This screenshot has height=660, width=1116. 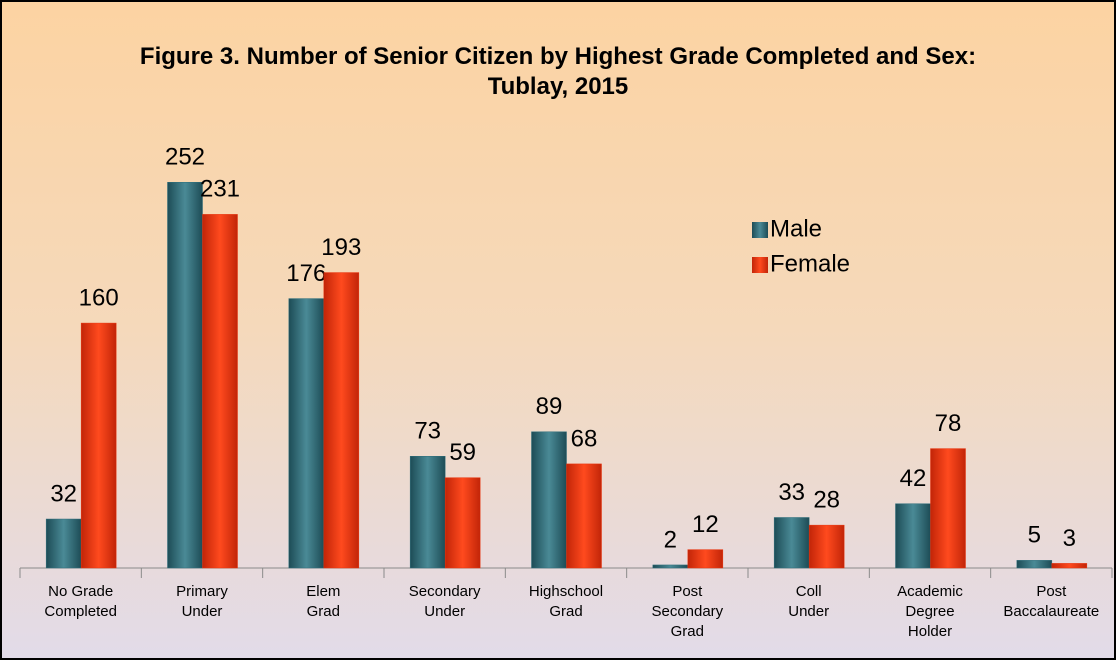 What do you see at coordinates (1069, 538) in the screenshot?
I see `data-label: 3` at bounding box center [1069, 538].